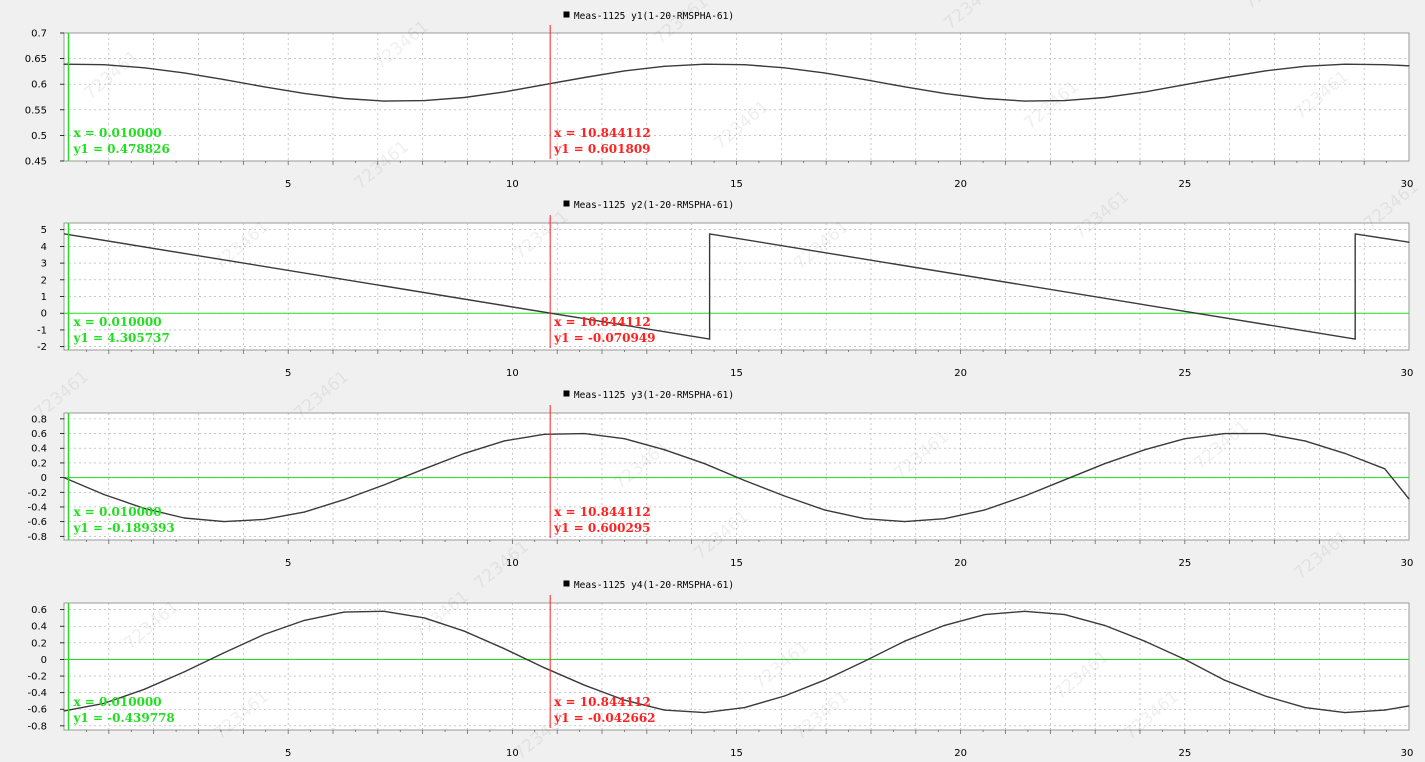  What do you see at coordinates (37, 693) in the screenshot?
I see `y-tick-label: -0.4` at bounding box center [37, 693].